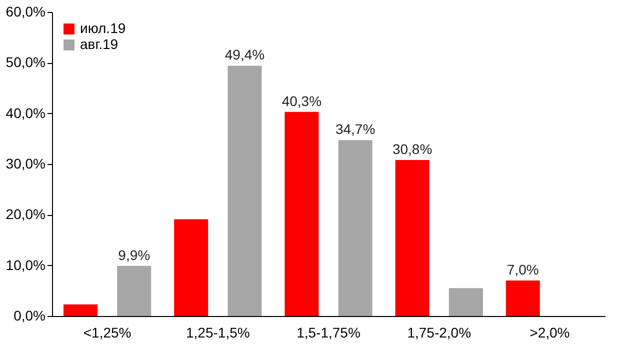  Describe the element at coordinates (26, 112) in the screenshot. I see `y-tick-label: 40,0%` at that location.